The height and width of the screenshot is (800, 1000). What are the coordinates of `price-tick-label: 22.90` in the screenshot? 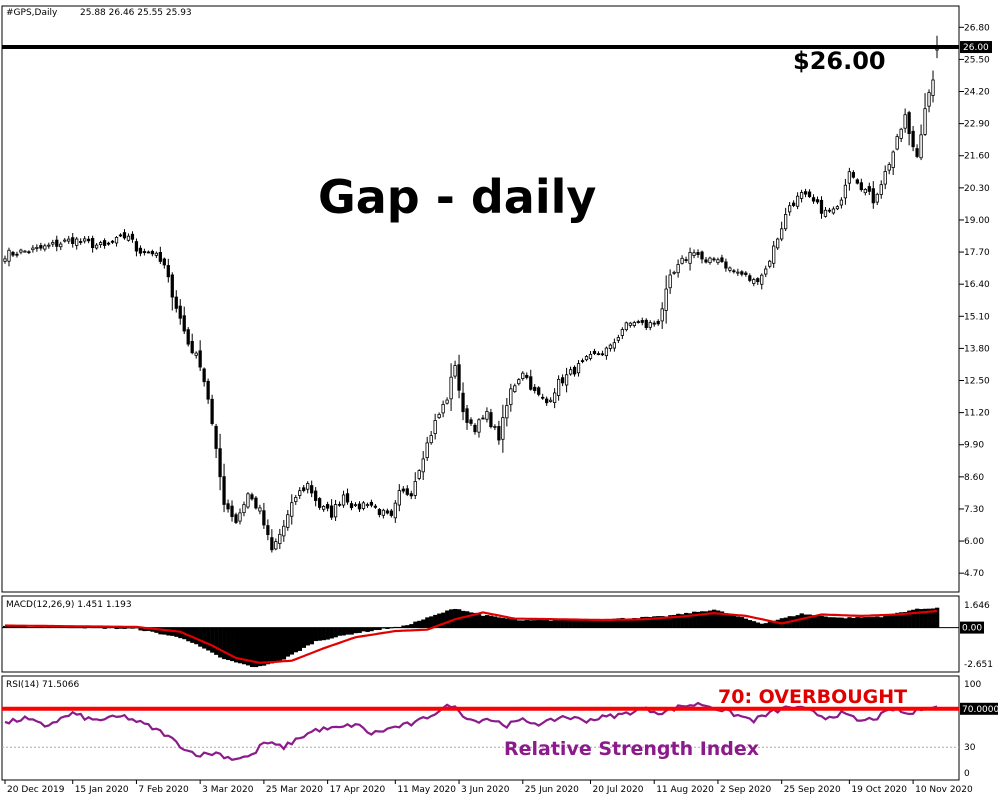 It's located at (977, 125).